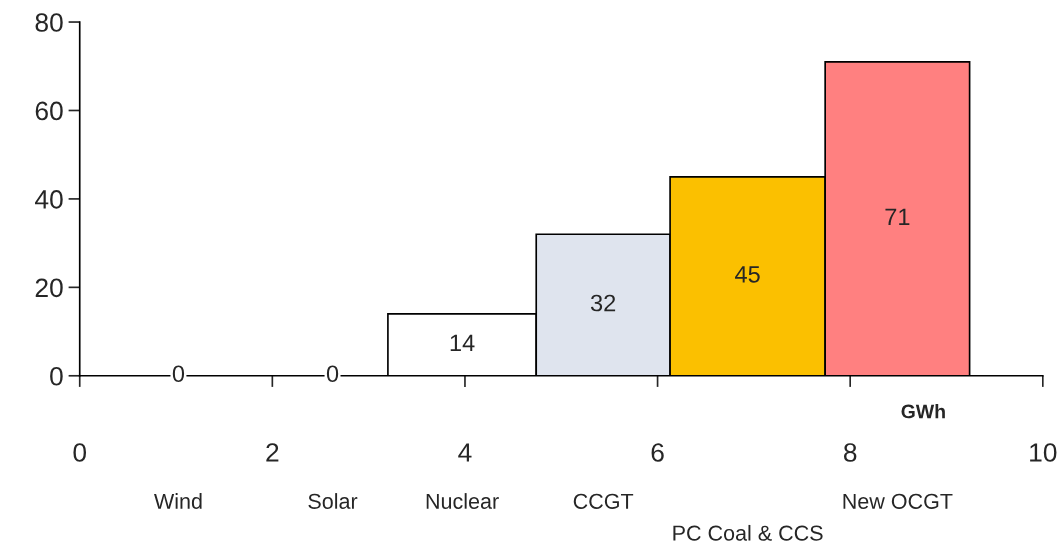  What do you see at coordinates (333, 501) in the screenshot?
I see `category-label: Solar` at bounding box center [333, 501].